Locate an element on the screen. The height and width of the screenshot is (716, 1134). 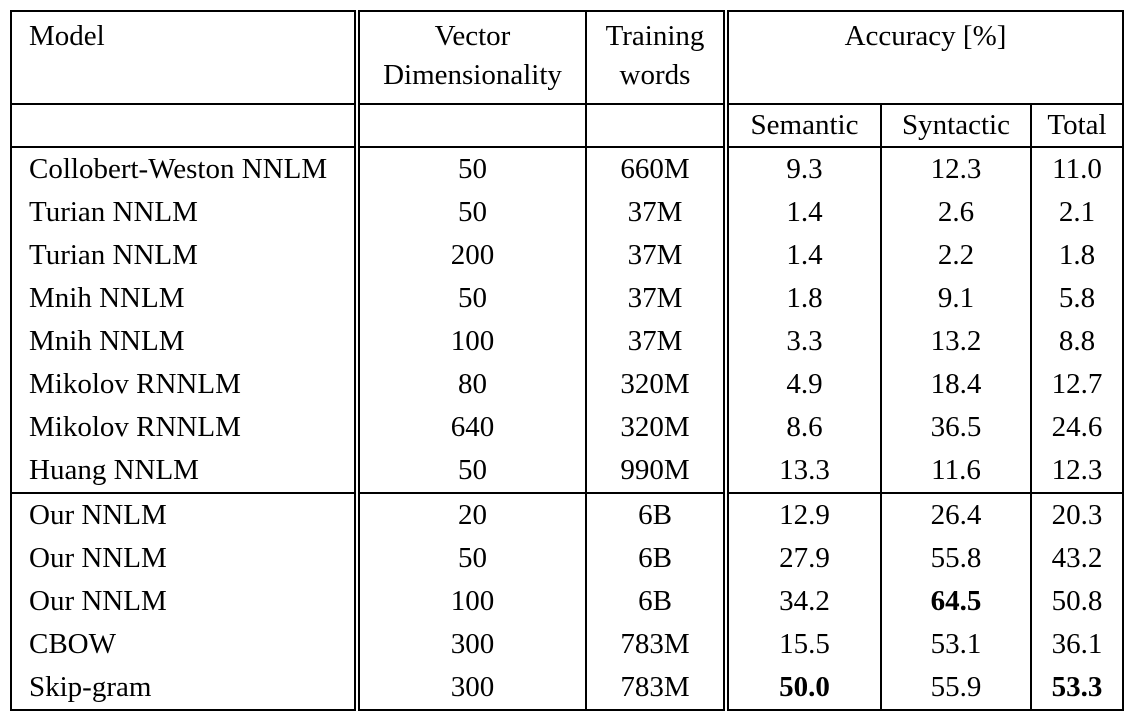
cell-syntactic-accuracy: 64.5 is located at coordinates (955, 601).